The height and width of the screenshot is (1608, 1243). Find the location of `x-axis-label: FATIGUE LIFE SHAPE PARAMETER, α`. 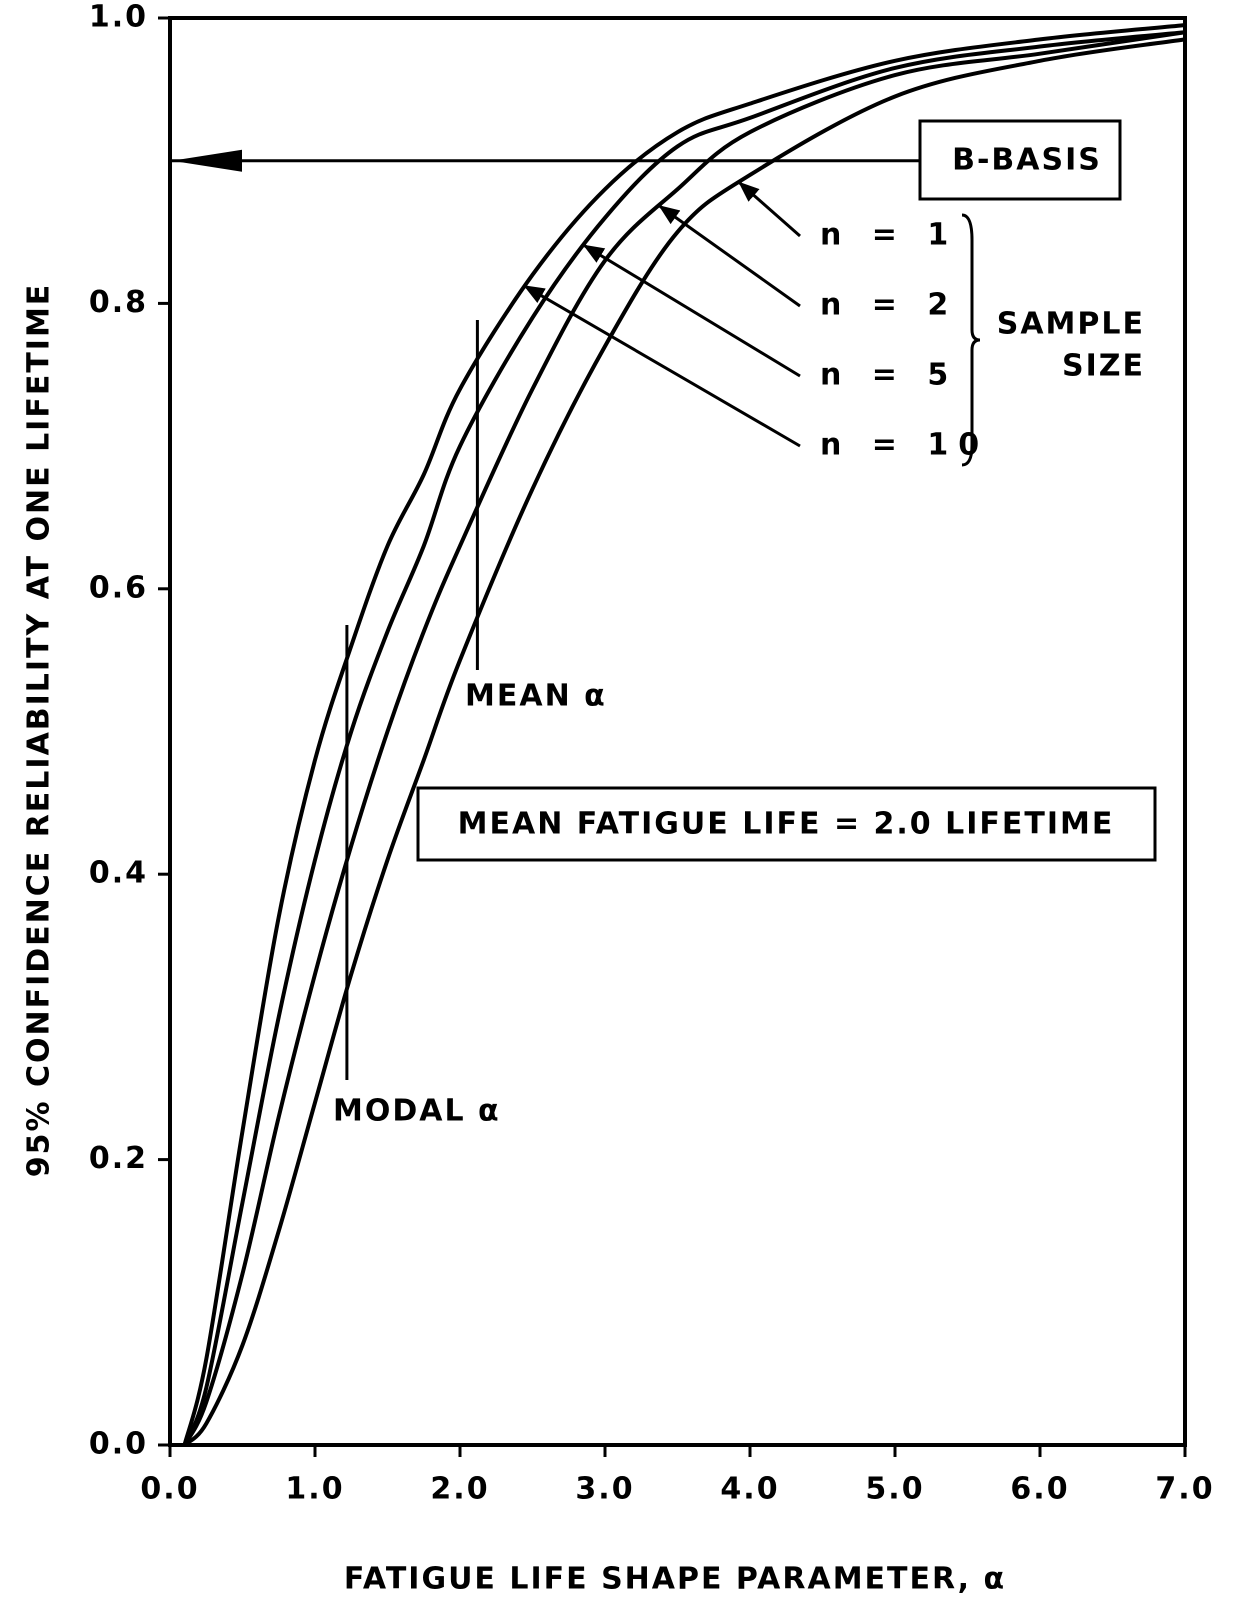

x-axis-label: FATIGUE LIFE SHAPE PARAMETER, α is located at coordinates (675, 1579).